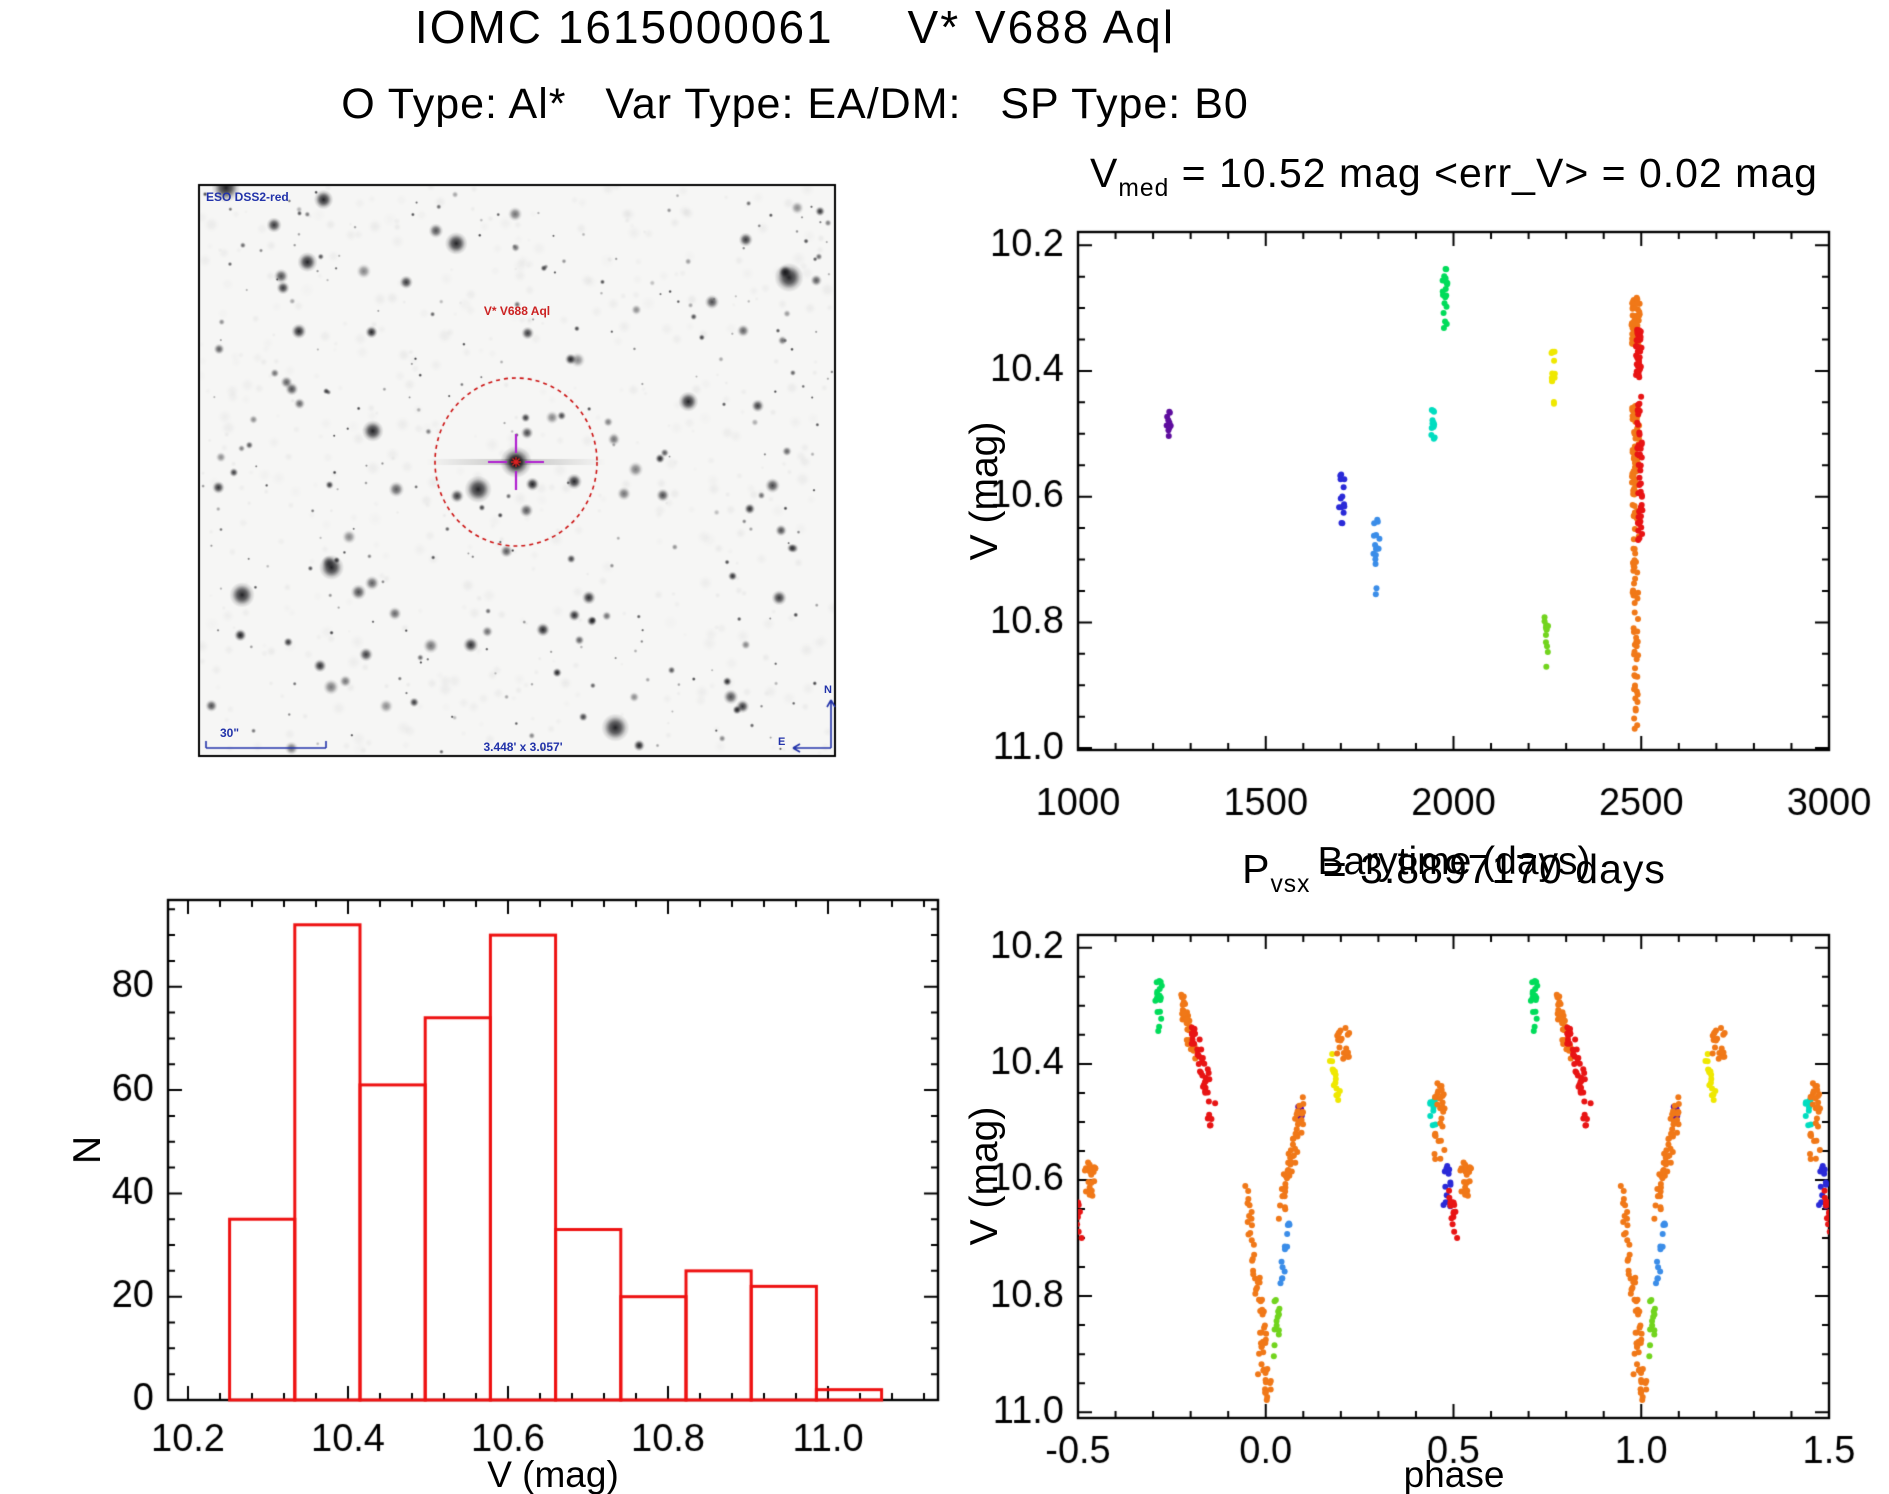 The height and width of the screenshot is (1494, 1889). What do you see at coordinates (1144, 189) in the screenshot?
I see `vmed-subscript: med` at bounding box center [1144, 189].